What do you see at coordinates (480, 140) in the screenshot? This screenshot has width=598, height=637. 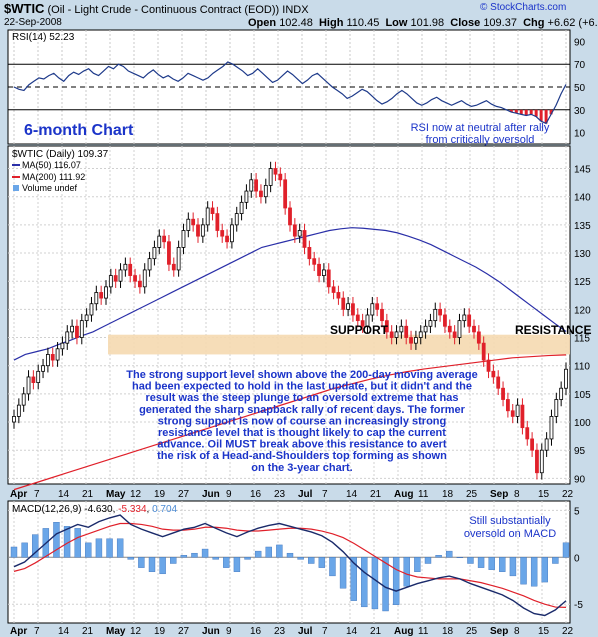 I see `rsi-note-line-2: from critically oversold` at bounding box center [480, 140].